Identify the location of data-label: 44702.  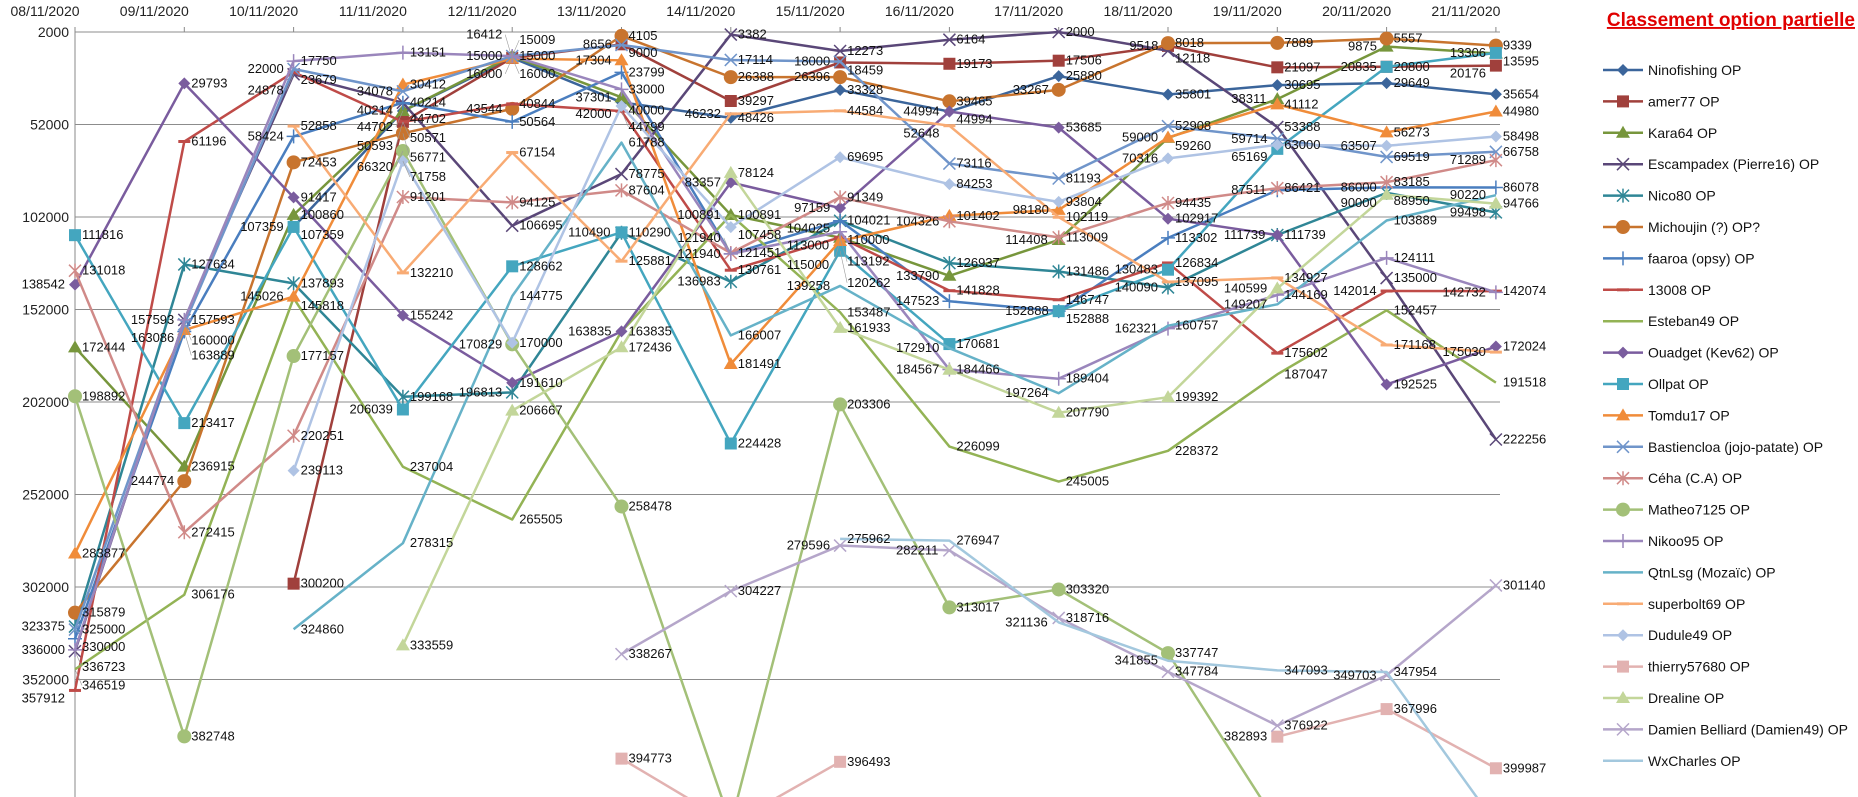
(428, 118).